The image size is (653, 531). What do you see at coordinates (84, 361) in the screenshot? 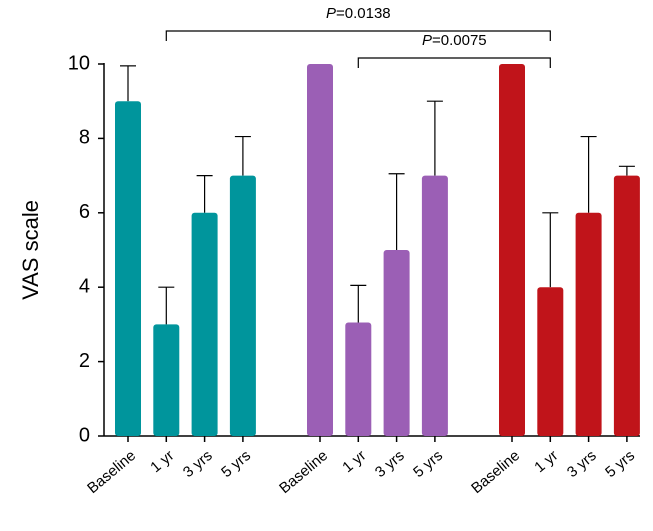
I see `y-tick-label: 2` at bounding box center [84, 361].